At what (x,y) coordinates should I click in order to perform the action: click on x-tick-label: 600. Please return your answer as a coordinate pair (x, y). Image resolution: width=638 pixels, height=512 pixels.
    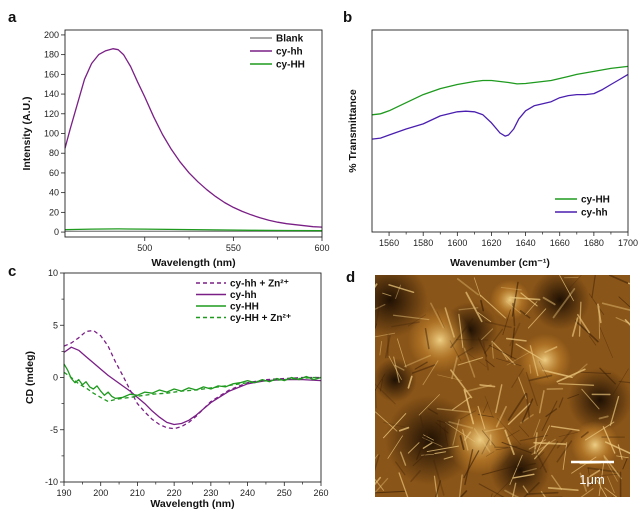
    Looking at the image, I should click on (321, 248).